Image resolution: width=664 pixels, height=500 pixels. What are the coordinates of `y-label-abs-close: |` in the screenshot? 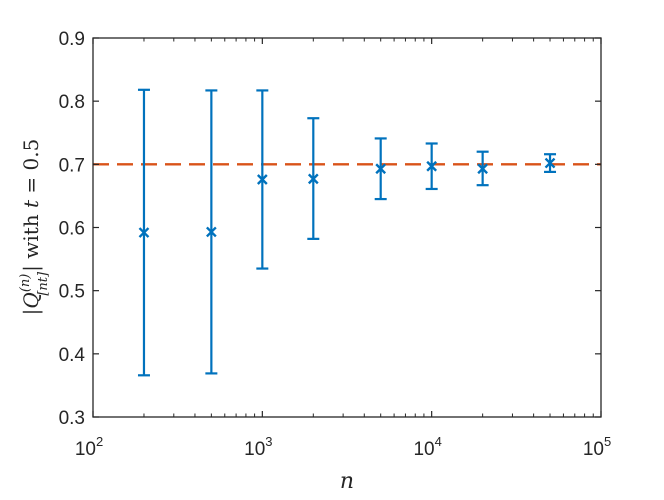 It's located at (31, 268).